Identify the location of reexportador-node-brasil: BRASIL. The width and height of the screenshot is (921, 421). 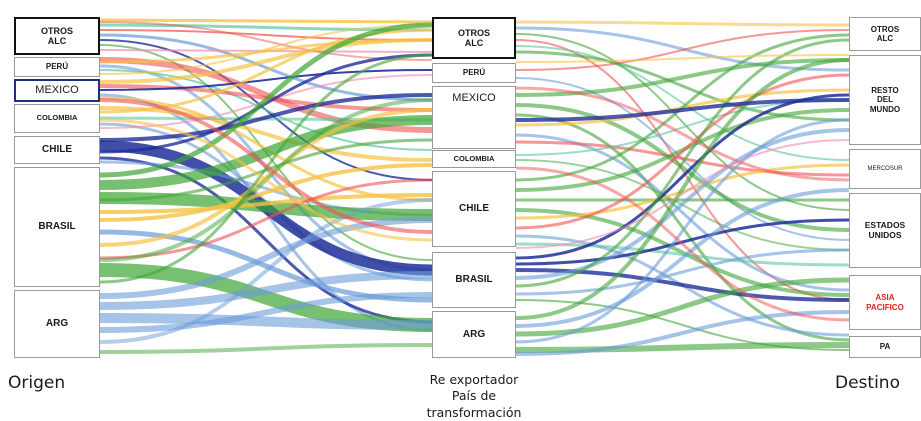
(474, 280).